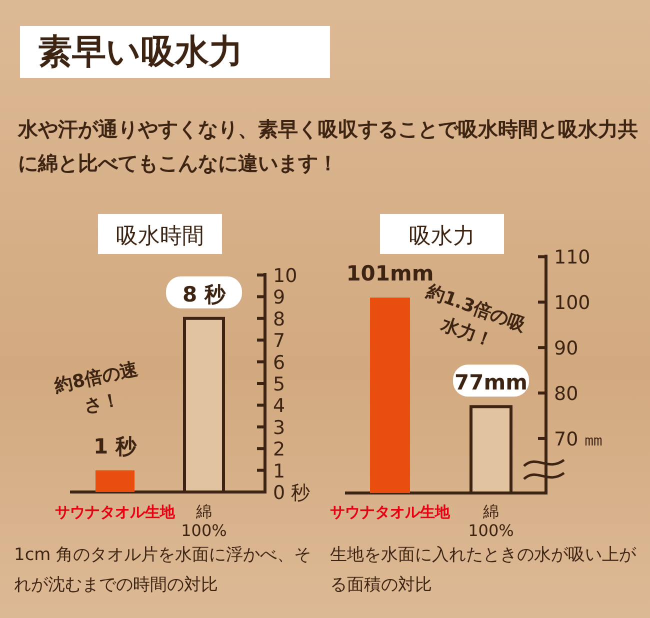  What do you see at coordinates (579, 439) in the screenshot?
I see `y-tick-label: 70 ㎜` at bounding box center [579, 439].